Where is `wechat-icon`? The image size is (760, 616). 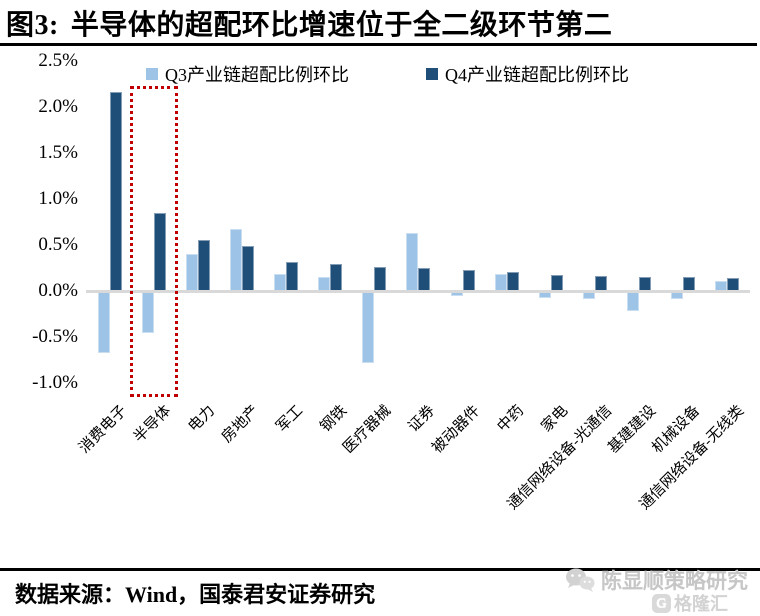 wechat-icon is located at coordinates (580, 580).